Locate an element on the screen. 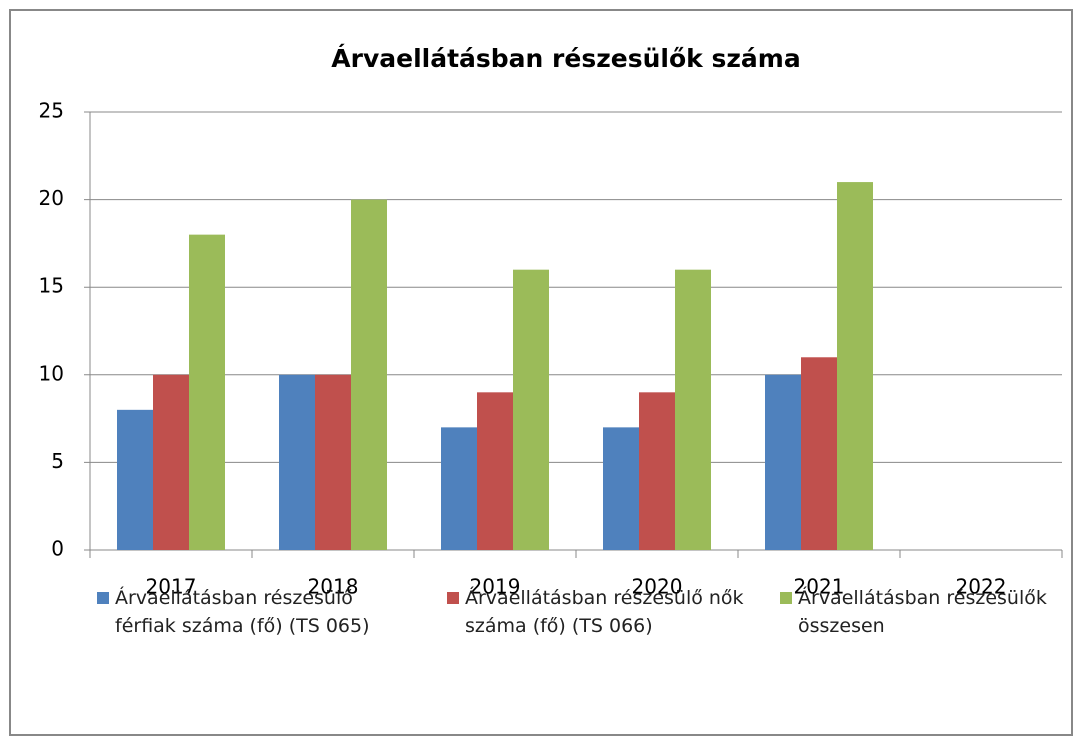  legend-label: Árvaellátásban részesülők összesen is located at coordinates (922, 612).